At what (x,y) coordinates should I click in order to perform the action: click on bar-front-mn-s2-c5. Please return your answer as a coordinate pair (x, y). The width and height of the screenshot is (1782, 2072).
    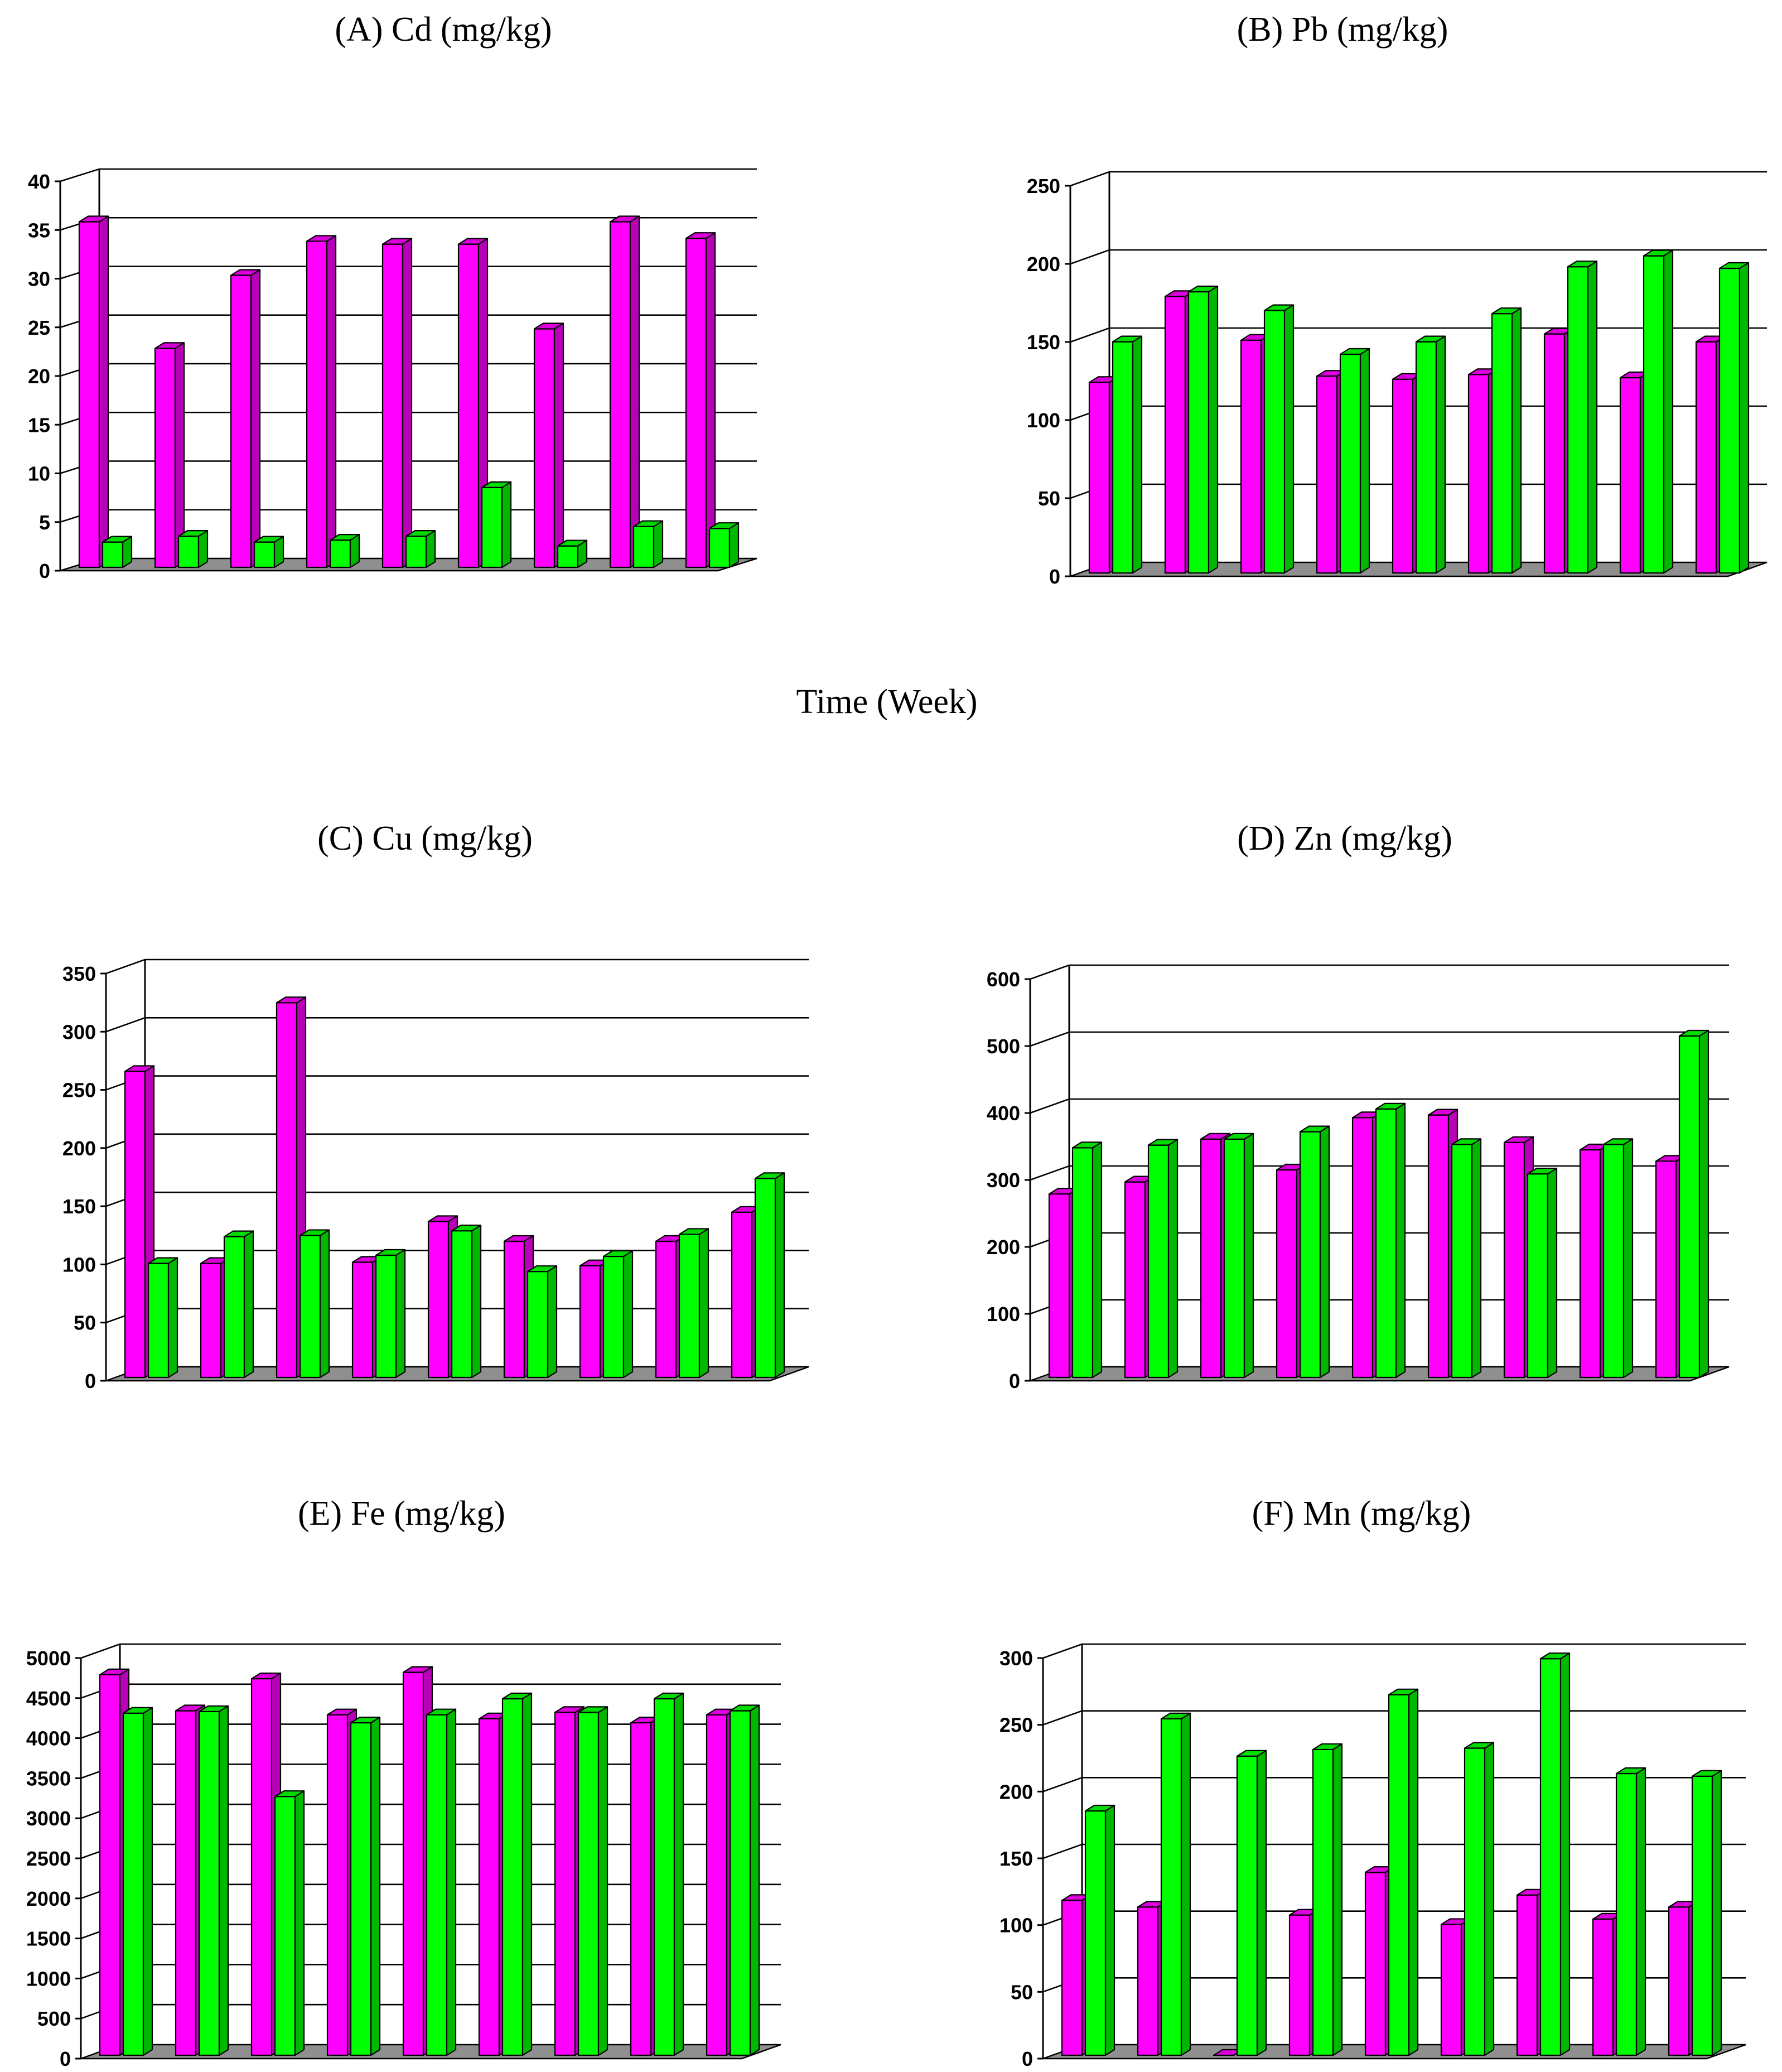
    Looking at the image, I should click on (1399, 1875).